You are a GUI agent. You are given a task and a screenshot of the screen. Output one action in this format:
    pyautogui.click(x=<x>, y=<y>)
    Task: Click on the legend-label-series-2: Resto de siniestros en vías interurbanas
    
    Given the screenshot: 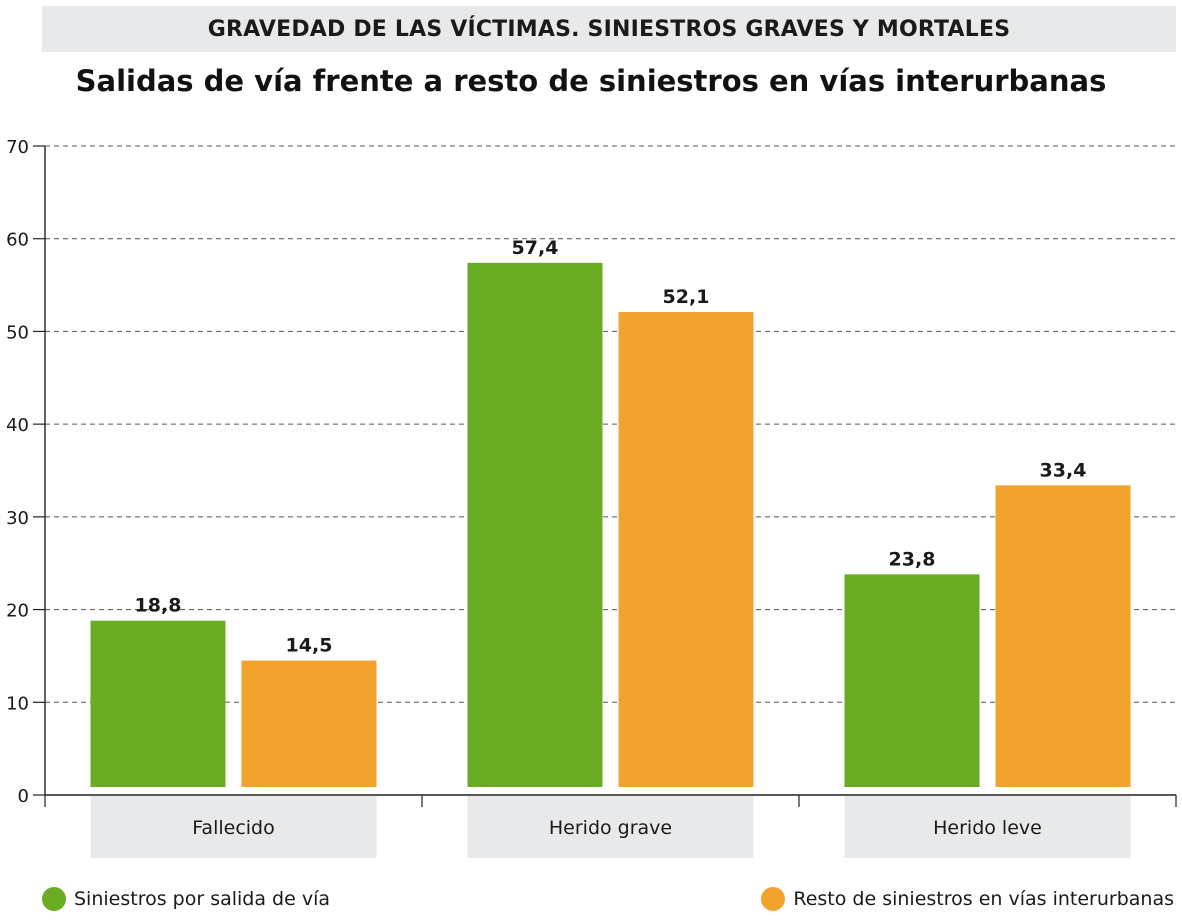 What is the action you would take?
    pyautogui.click(x=983, y=899)
    